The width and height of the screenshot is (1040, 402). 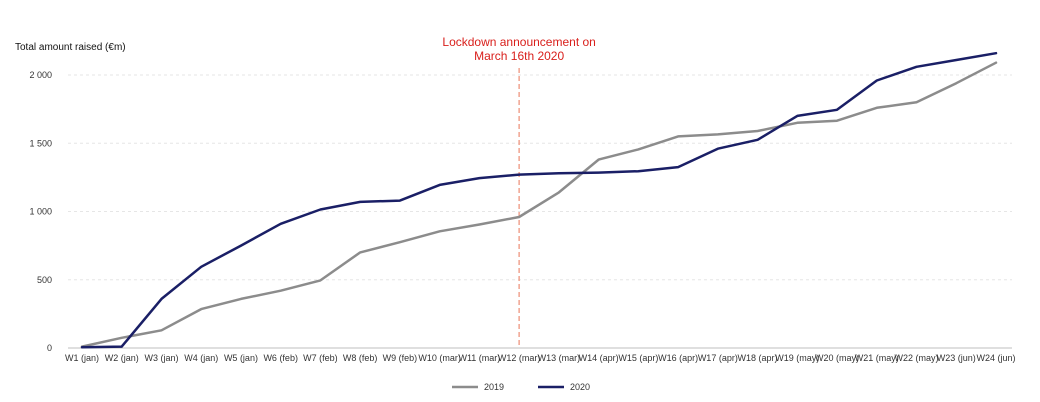 What do you see at coordinates (718, 358) in the screenshot?
I see `x-tick-label: W17 (apr)` at bounding box center [718, 358].